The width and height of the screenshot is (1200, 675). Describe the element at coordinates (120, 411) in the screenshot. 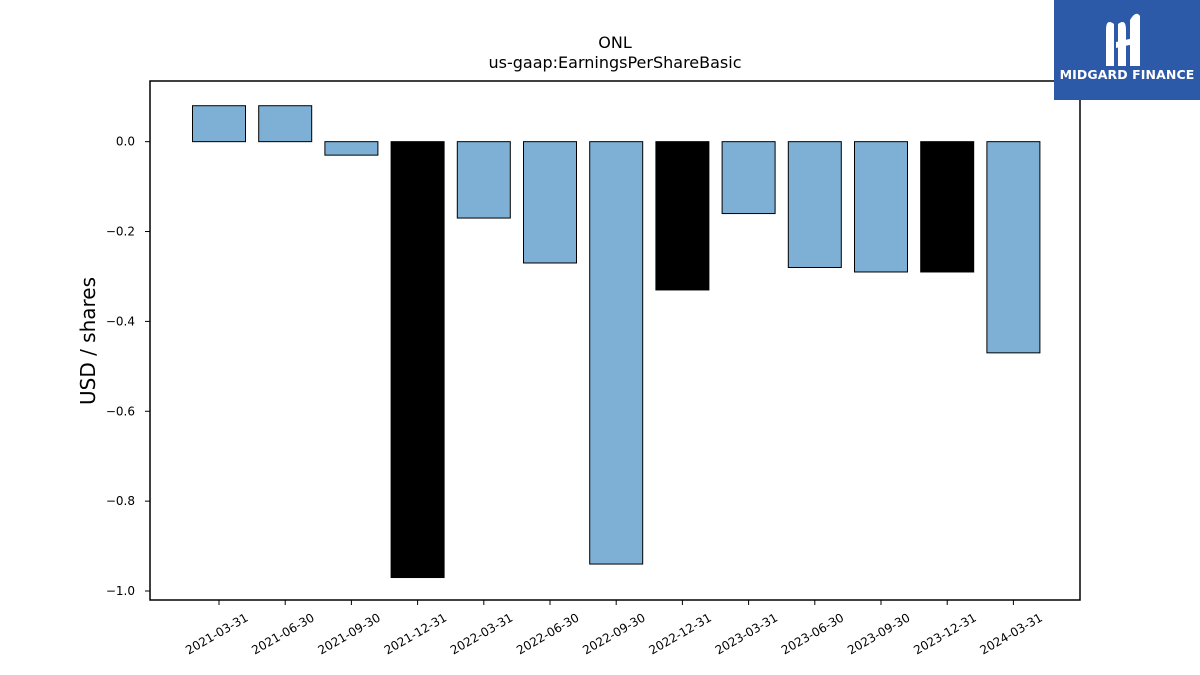

I see `y-tick-label: −0.6` at that location.